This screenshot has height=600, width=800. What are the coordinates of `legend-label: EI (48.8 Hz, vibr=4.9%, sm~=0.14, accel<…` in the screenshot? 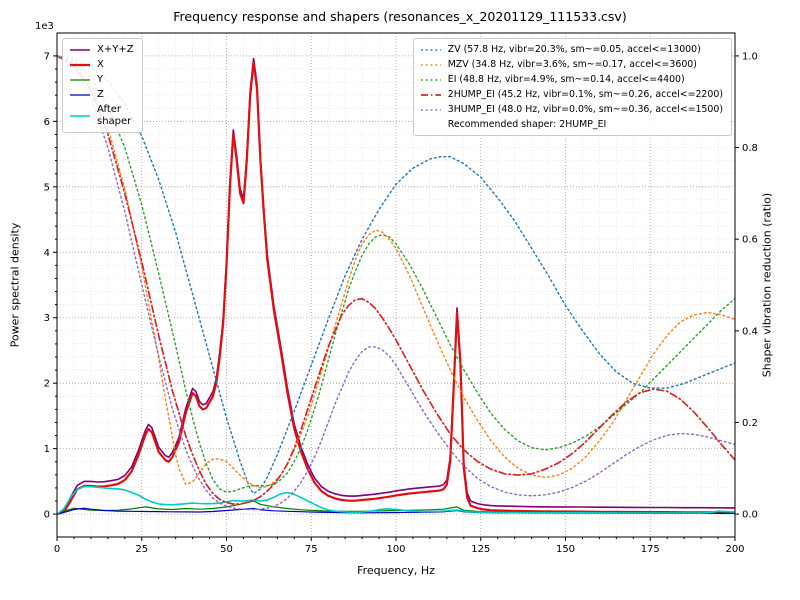 It's located at (566, 79).